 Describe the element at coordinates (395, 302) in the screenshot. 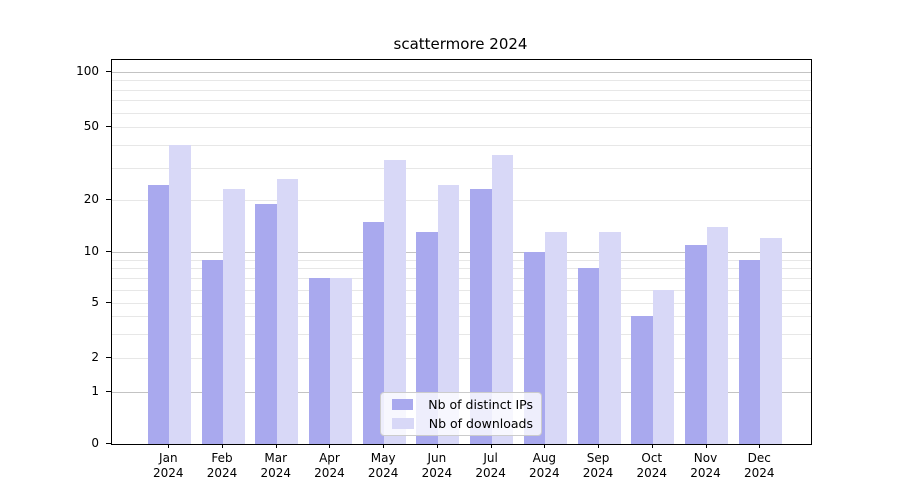

I see `bar-downloads-may` at that location.